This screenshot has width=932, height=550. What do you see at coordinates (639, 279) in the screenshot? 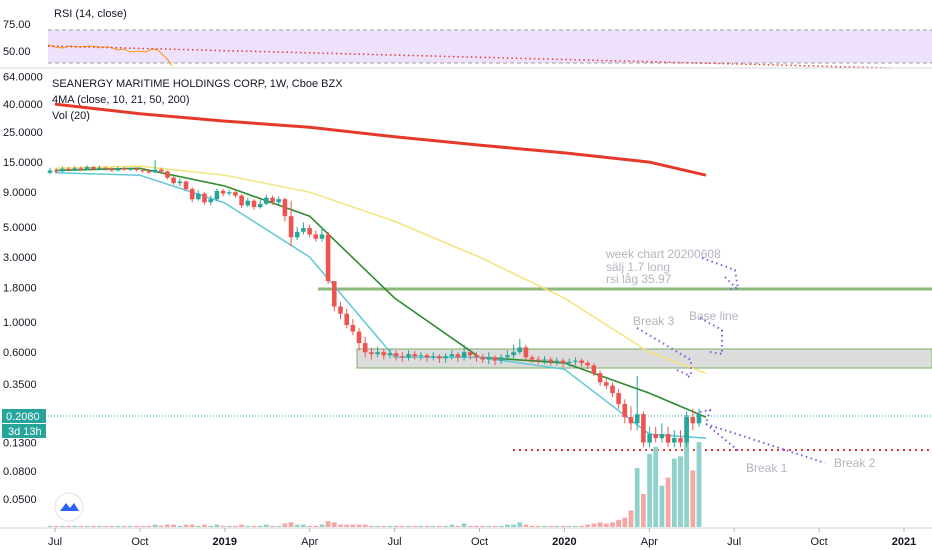
I see `annotation-rsi-lag: rsi låg 35.97` at bounding box center [639, 279].